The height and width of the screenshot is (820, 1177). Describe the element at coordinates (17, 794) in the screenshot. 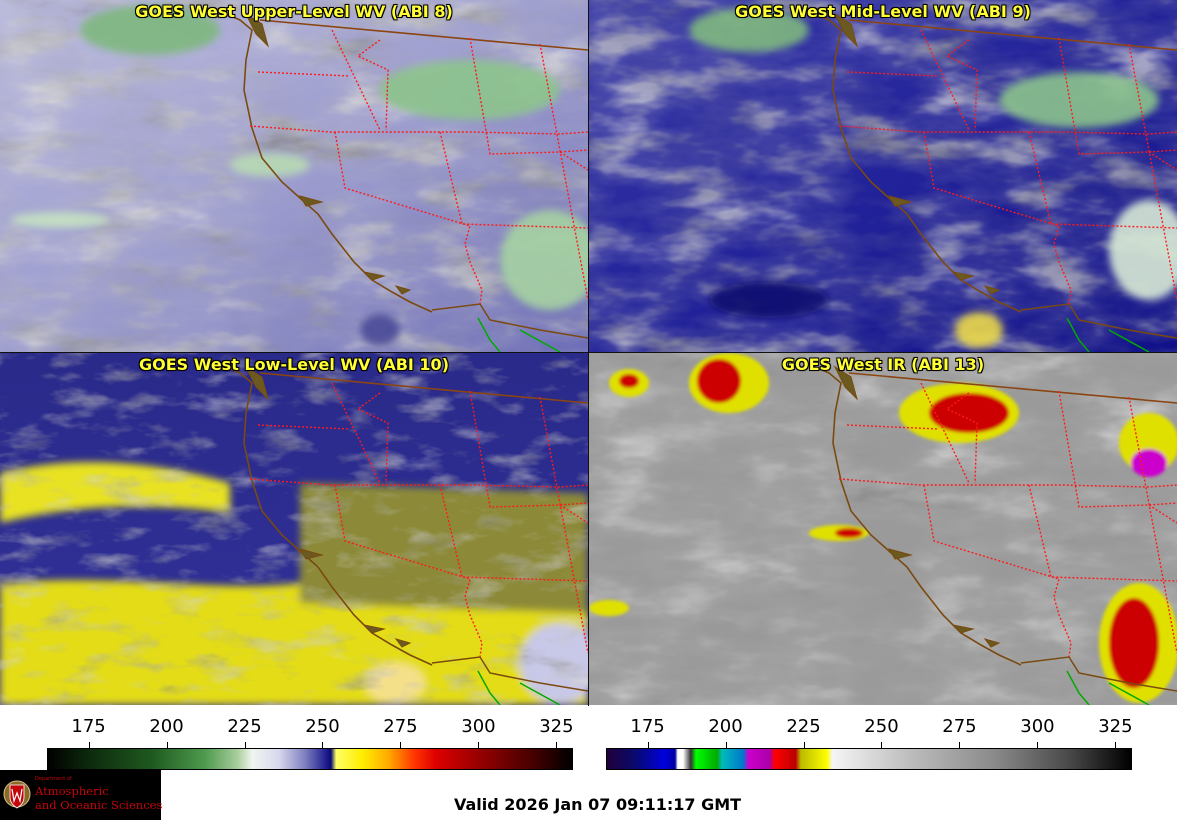

I see `crest-icon` at that location.